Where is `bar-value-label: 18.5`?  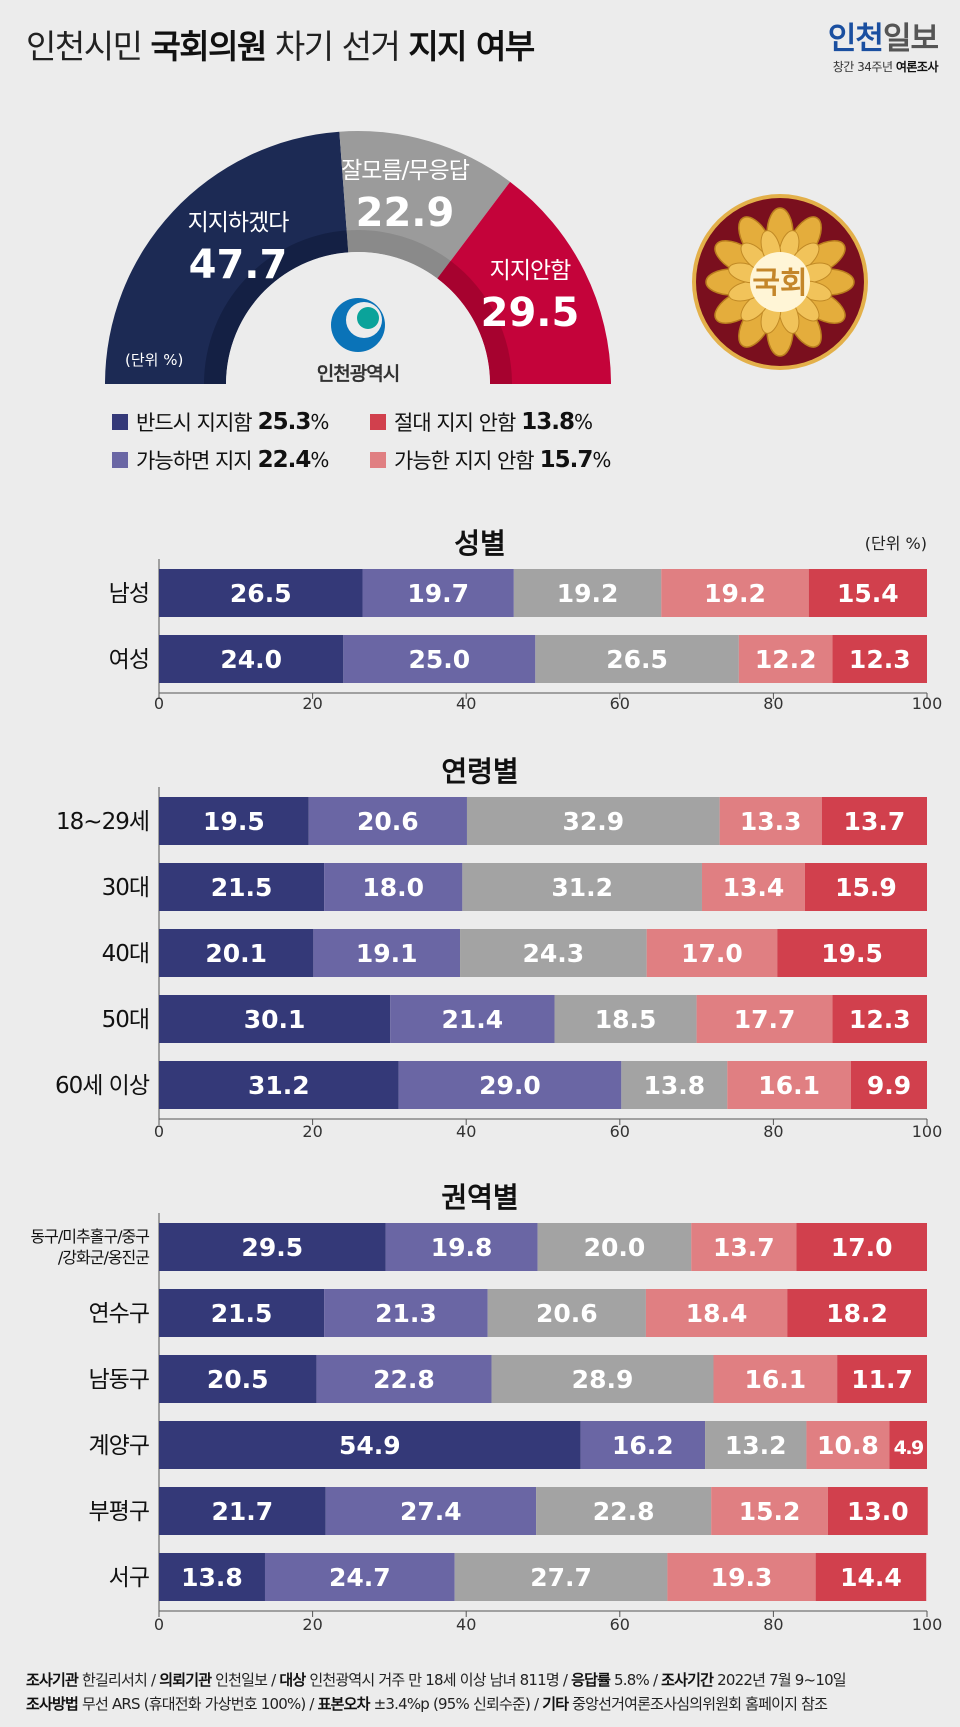
bar-value-label: 18.5 is located at coordinates (626, 1019).